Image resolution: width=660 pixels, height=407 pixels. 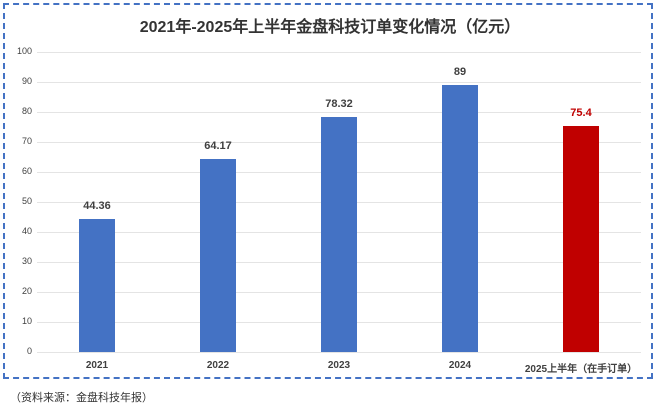 What do you see at coordinates (81, 398) in the screenshot?
I see `source-note: （资料来源：金盘科技年报）` at bounding box center [81, 398].